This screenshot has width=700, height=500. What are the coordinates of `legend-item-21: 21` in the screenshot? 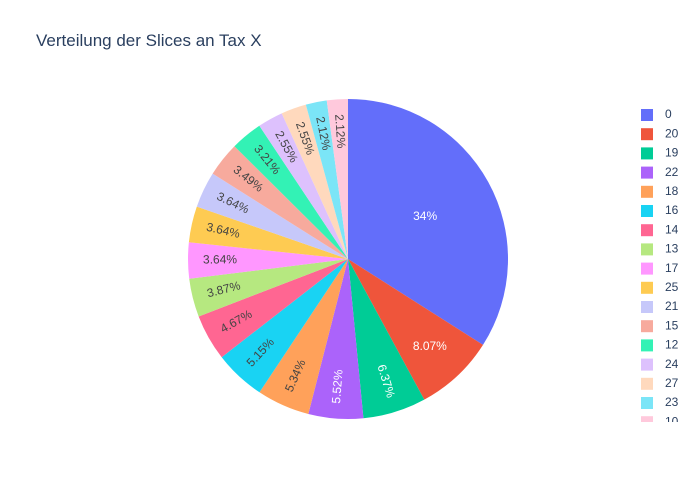 It's located at (660, 306).